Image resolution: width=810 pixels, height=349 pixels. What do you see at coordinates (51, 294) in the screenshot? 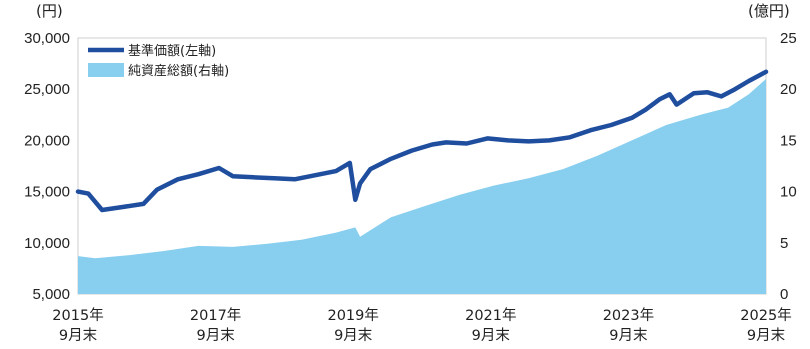
I see `left-y-tick: 5,000` at bounding box center [51, 294].